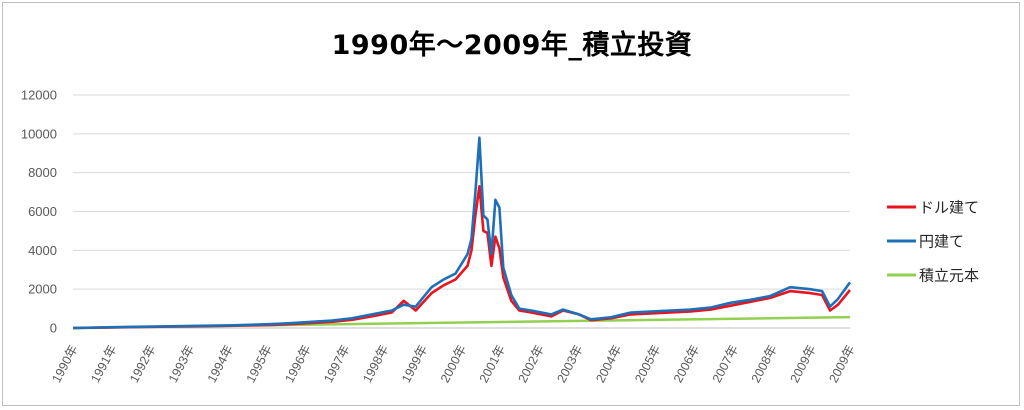 The height and width of the screenshot is (410, 1024). I want to click on y-tick-label: 2000, so click(42, 289).